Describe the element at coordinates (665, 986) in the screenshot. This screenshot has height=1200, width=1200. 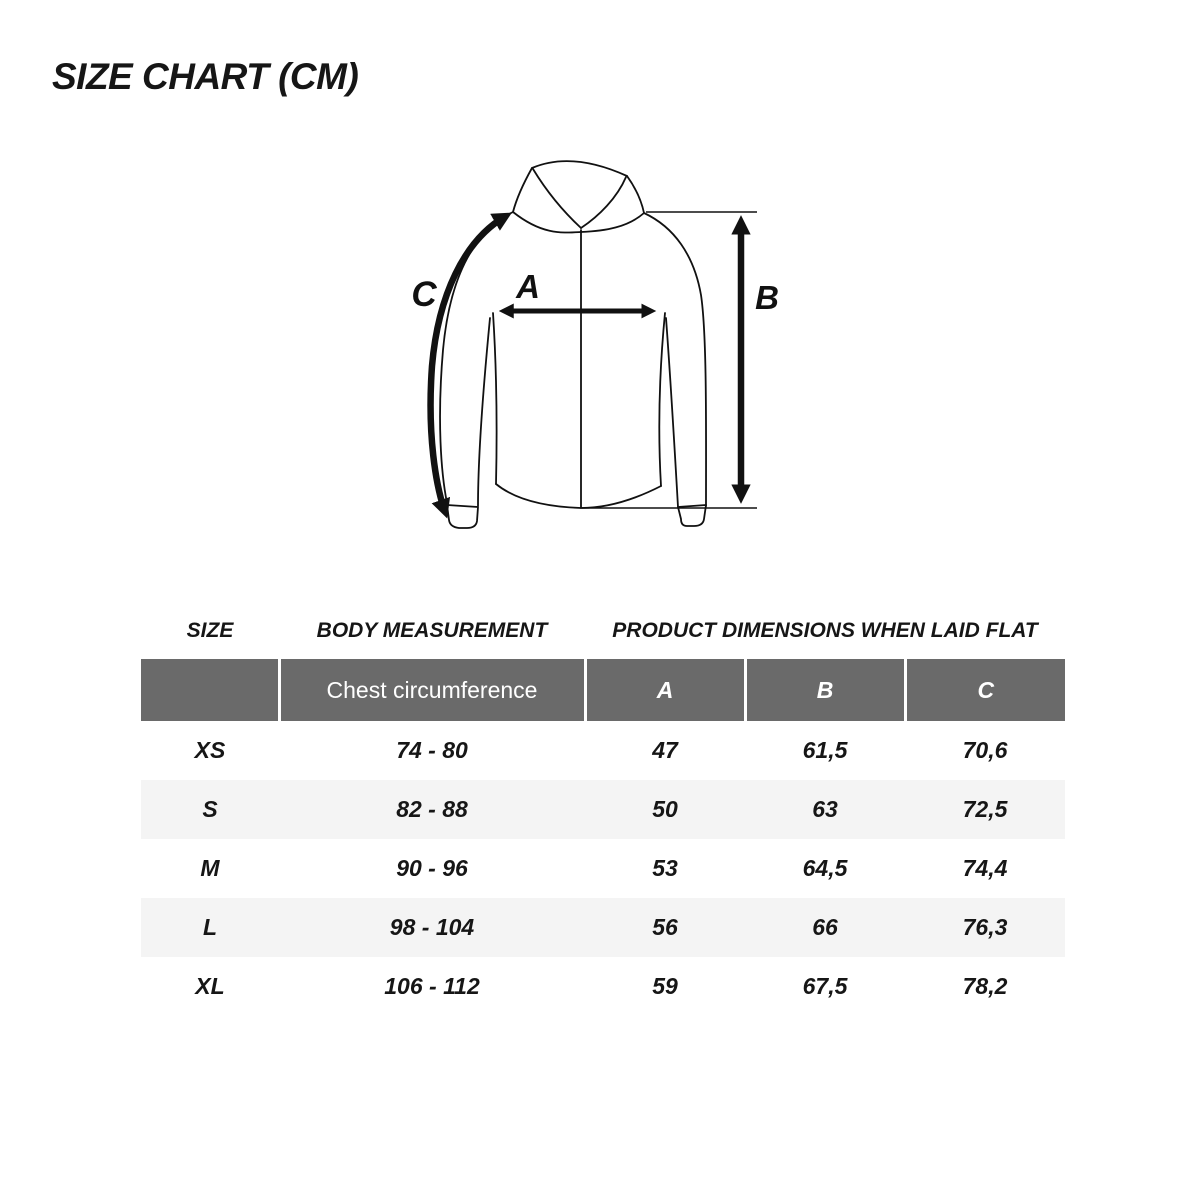
I see `value-a-cell: 59` at that location.